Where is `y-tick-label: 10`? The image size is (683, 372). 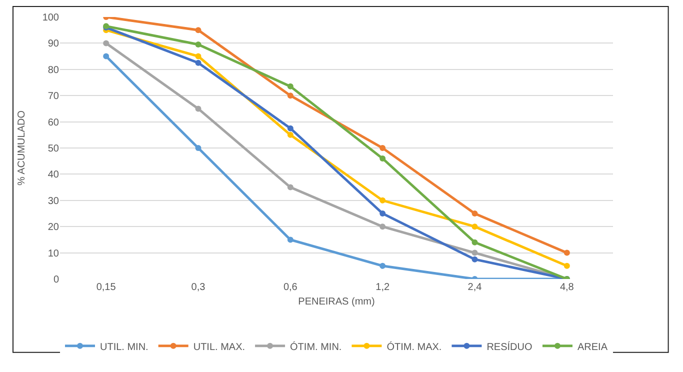
y-tick-label: 10 is located at coordinates (54, 254).